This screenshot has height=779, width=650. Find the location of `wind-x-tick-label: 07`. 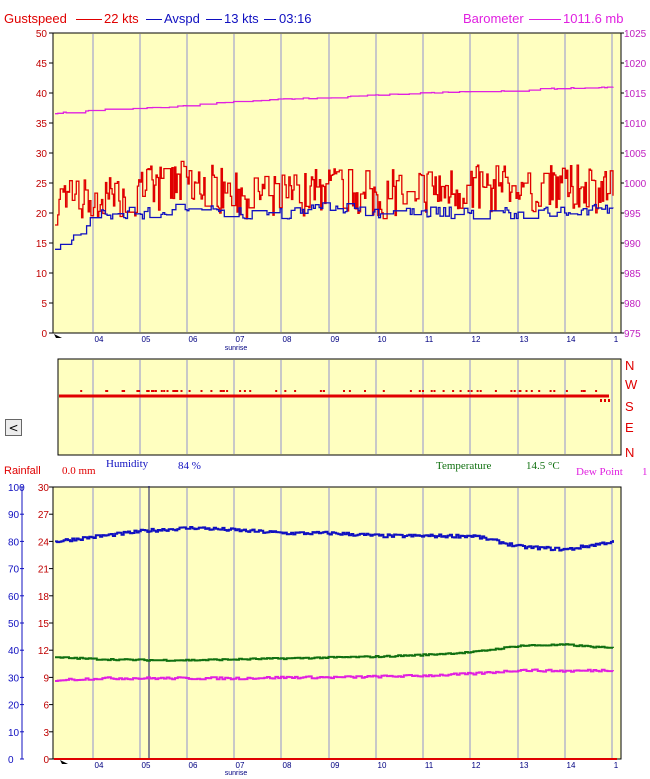

wind-x-tick-label: 07 is located at coordinates (240, 339).